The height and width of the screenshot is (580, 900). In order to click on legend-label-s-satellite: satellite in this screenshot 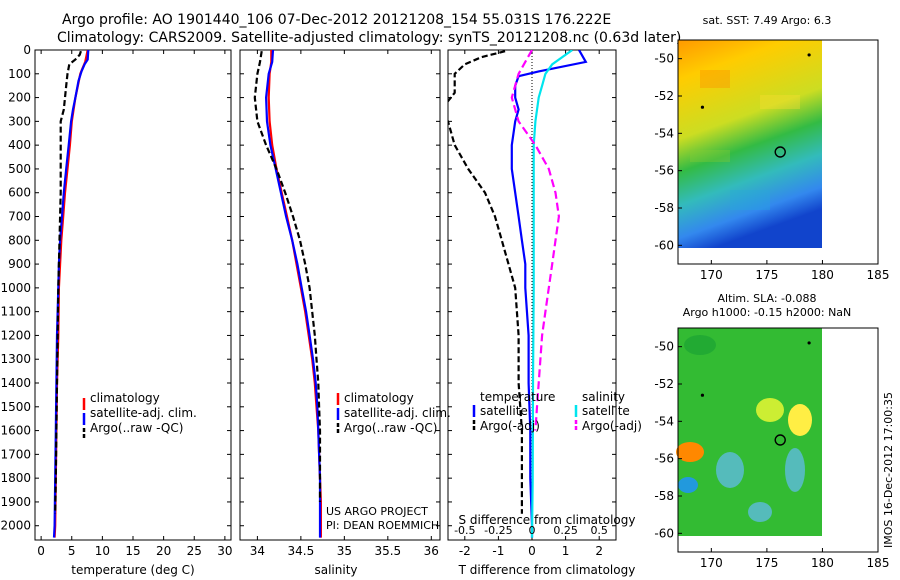, I will do `click(606, 411)`.